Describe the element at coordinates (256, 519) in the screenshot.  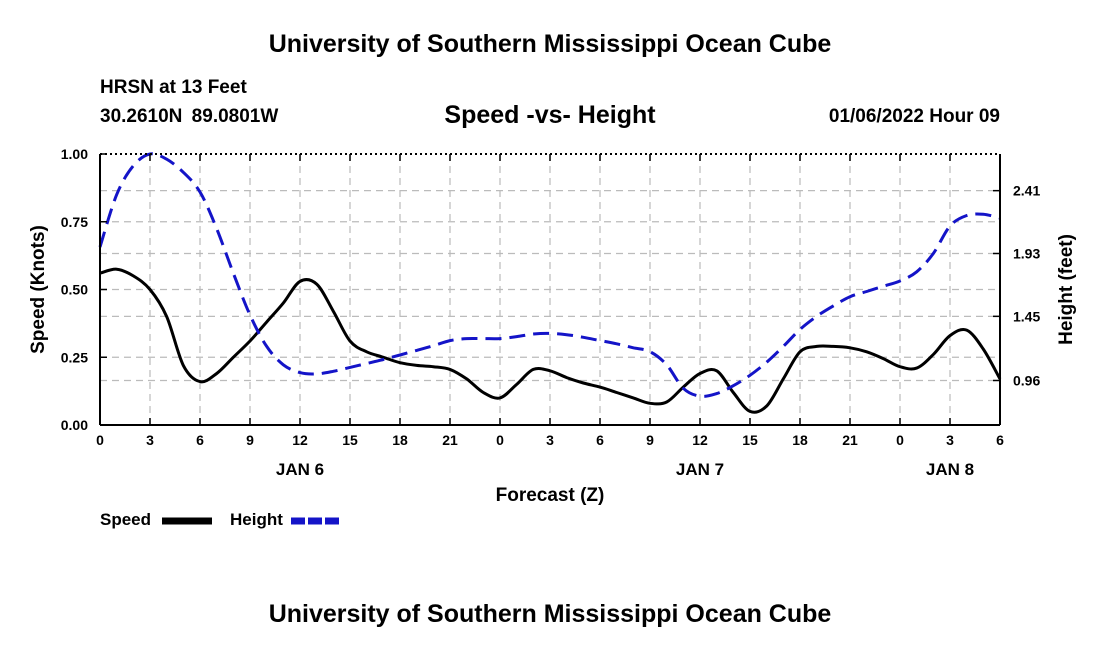
I see `legend-label-height: Height` at that location.